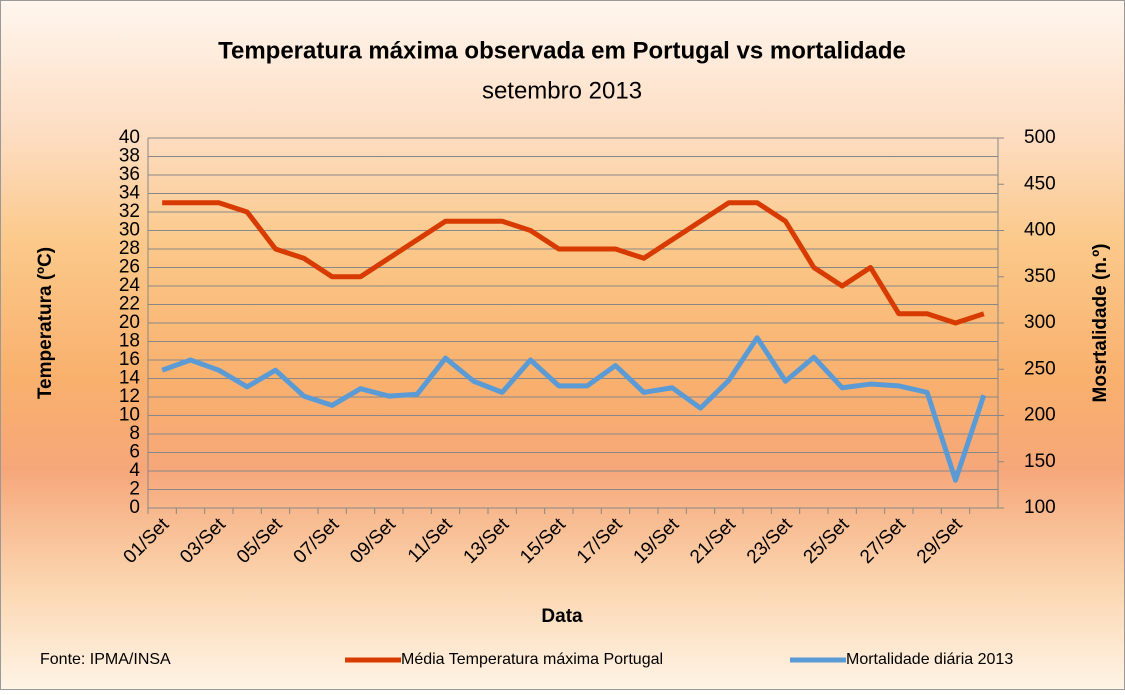 Image resolution: width=1125 pixels, height=695 pixels. Describe the element at coordinates (129, 322) in the screenshot. I see `y-tick-label: 20` at that location.